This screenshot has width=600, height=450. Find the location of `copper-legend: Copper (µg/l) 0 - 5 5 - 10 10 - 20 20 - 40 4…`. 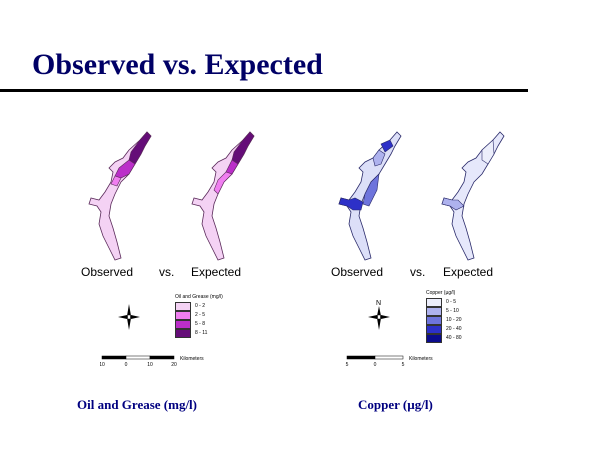

copper-legend: Copper (µg/l) 0 - 5 5 - 10 10 - 20 20 - 40 4… is located at coordinates (468, 318).